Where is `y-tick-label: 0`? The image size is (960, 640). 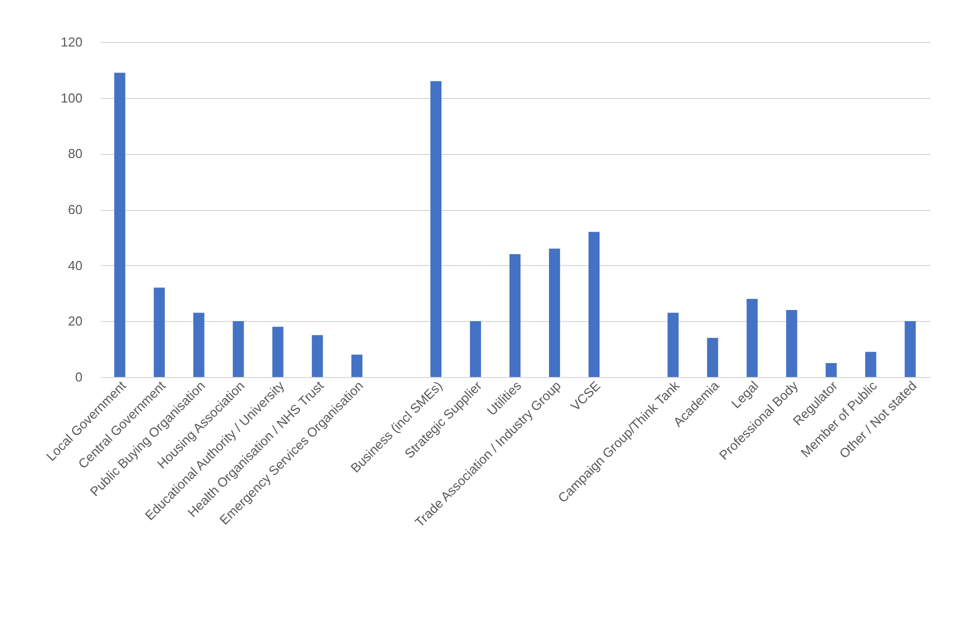 y-tick-label: 0 is located at coordinates (78, 377).